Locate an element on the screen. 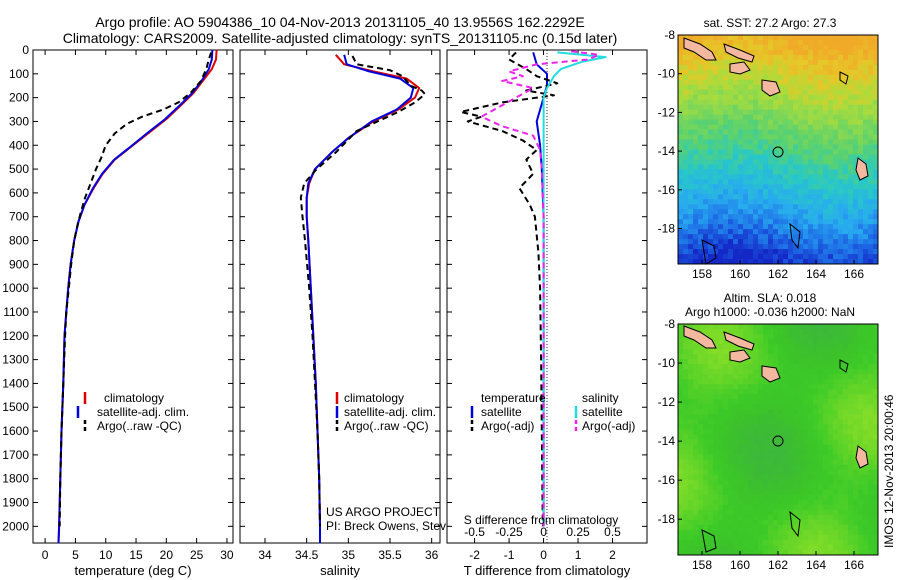 Image resolution: width=900 pixels, height=580 pixels. s-tick-label: 0.5 is located at coordinates (612, 532).